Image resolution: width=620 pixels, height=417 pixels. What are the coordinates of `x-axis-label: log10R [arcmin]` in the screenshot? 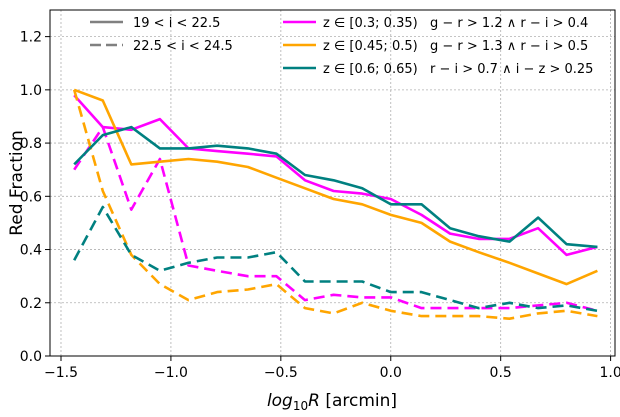 It's located at (332, 402).